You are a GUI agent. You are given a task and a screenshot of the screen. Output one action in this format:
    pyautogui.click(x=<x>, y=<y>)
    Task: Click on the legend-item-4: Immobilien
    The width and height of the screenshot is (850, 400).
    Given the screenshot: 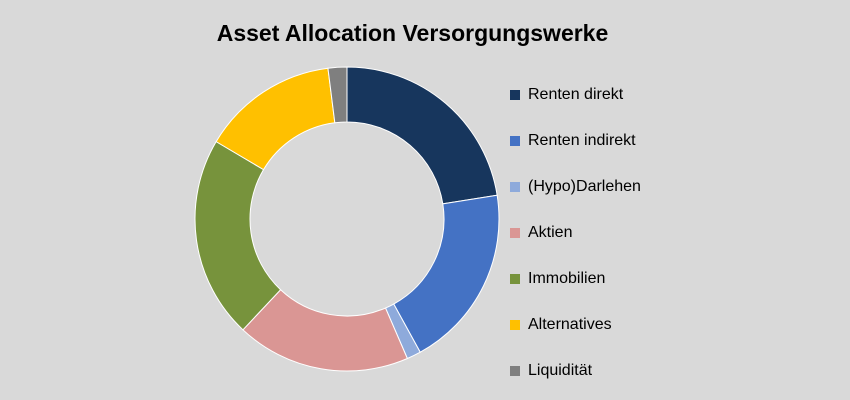 What is the action you would take?
    pyautogui.click(x=575, y=279)
    